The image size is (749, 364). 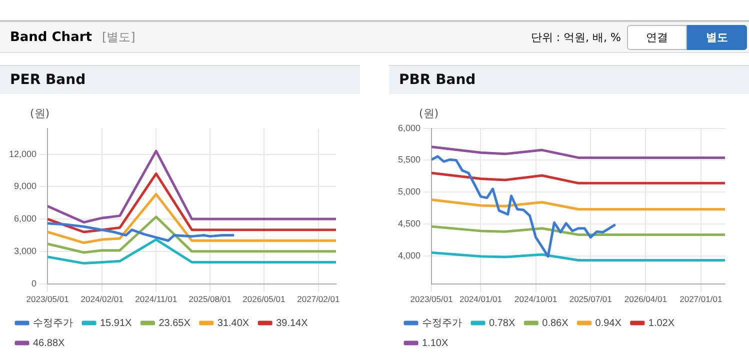 What do you see at coordinates (536, 299) in the screenshot?
I see `x-tick-label: 2024/10/01` at bounding box center [536, 299].